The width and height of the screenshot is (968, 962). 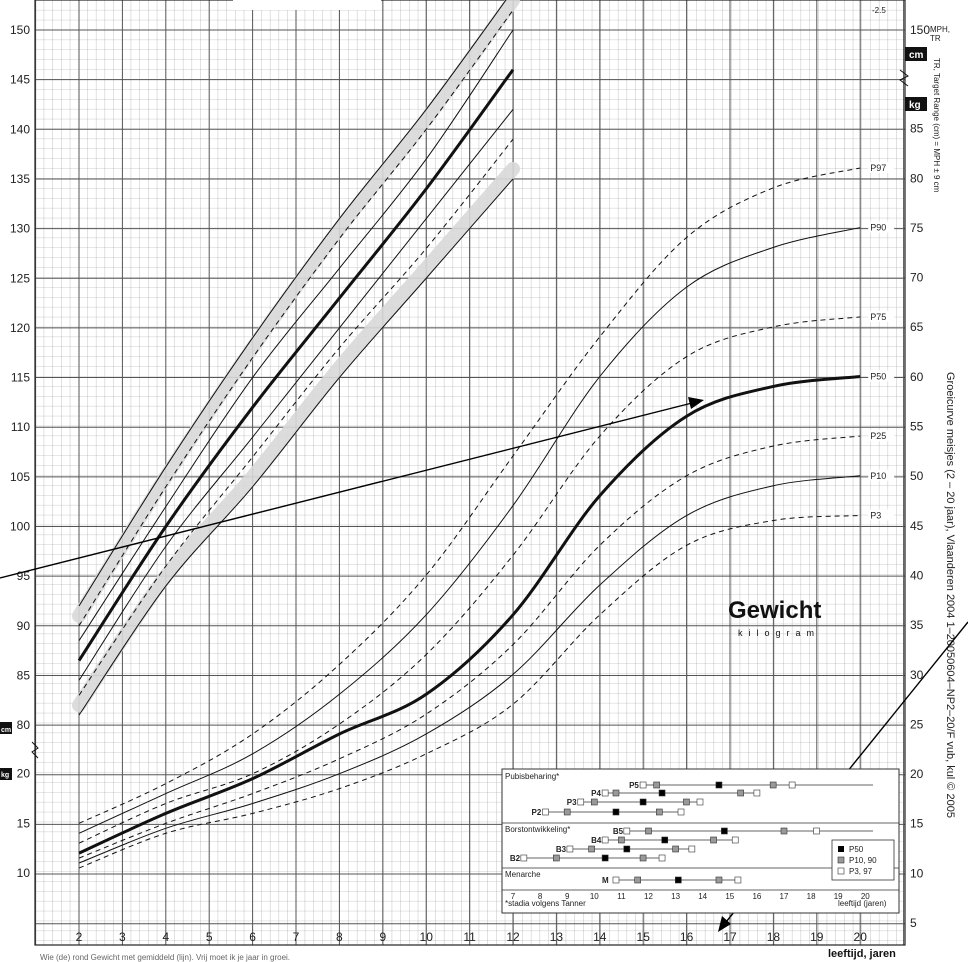 I want to click on weight-tick-label-right: 20, so click(x=917, y=774).